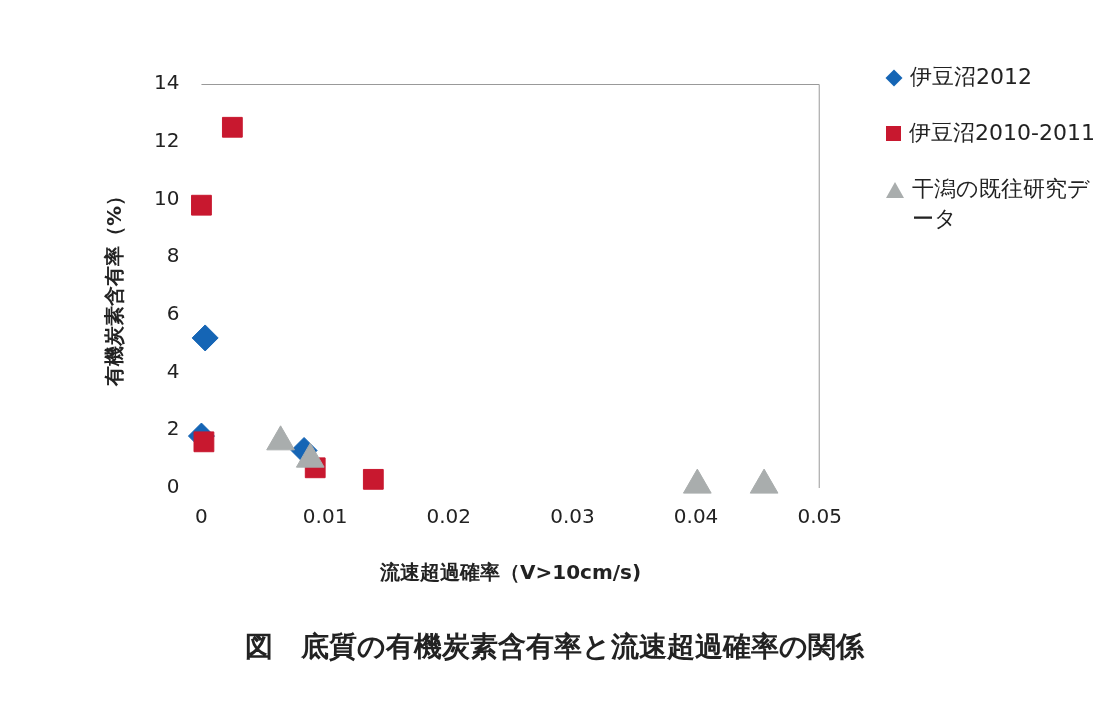 The image size is (1108, 703). Describe the element at coordinates (167, 197) in the screenshot. I see `y-tick-label: 10` at that location.